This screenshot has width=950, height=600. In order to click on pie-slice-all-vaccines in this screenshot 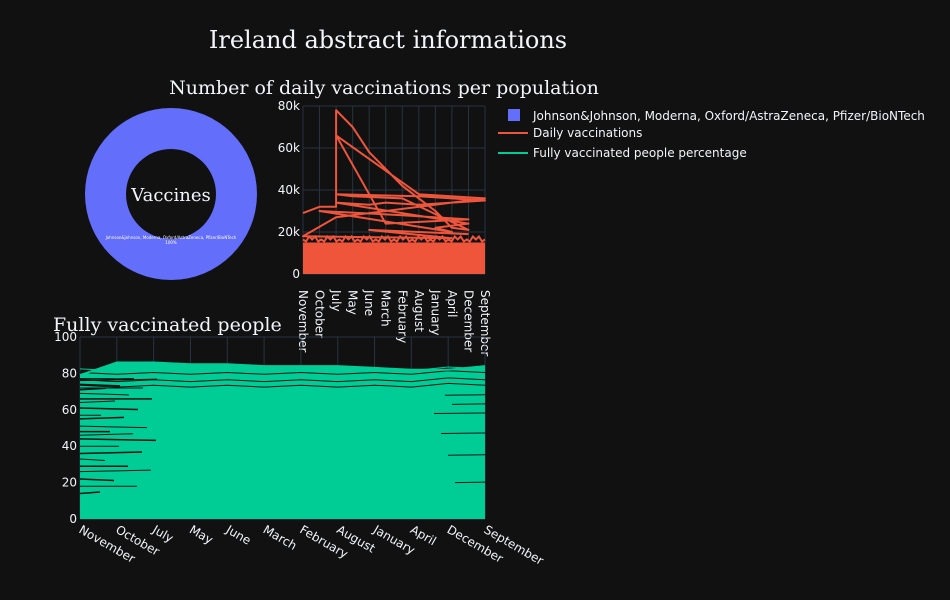, I will do `click(171, 194)`.